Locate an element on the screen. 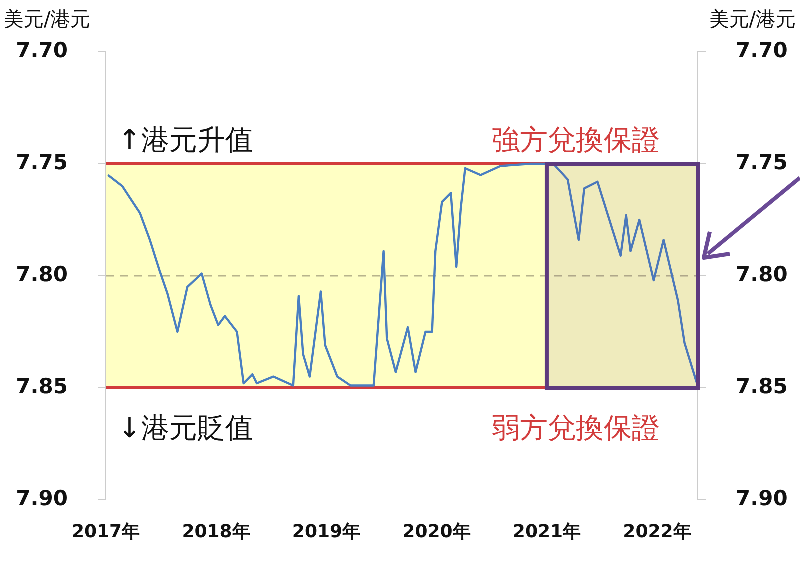 Image resolution: width=800 pixels, height=574 pixels. x-tick-label: 2022年 is located at coordinates (657, 531).